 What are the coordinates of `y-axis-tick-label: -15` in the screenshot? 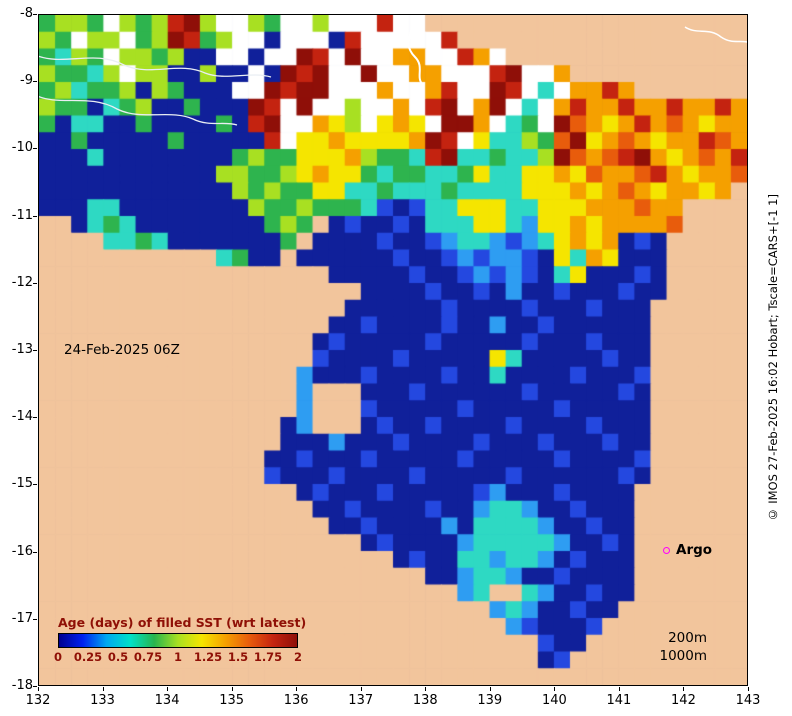 It's located at (22, 484).